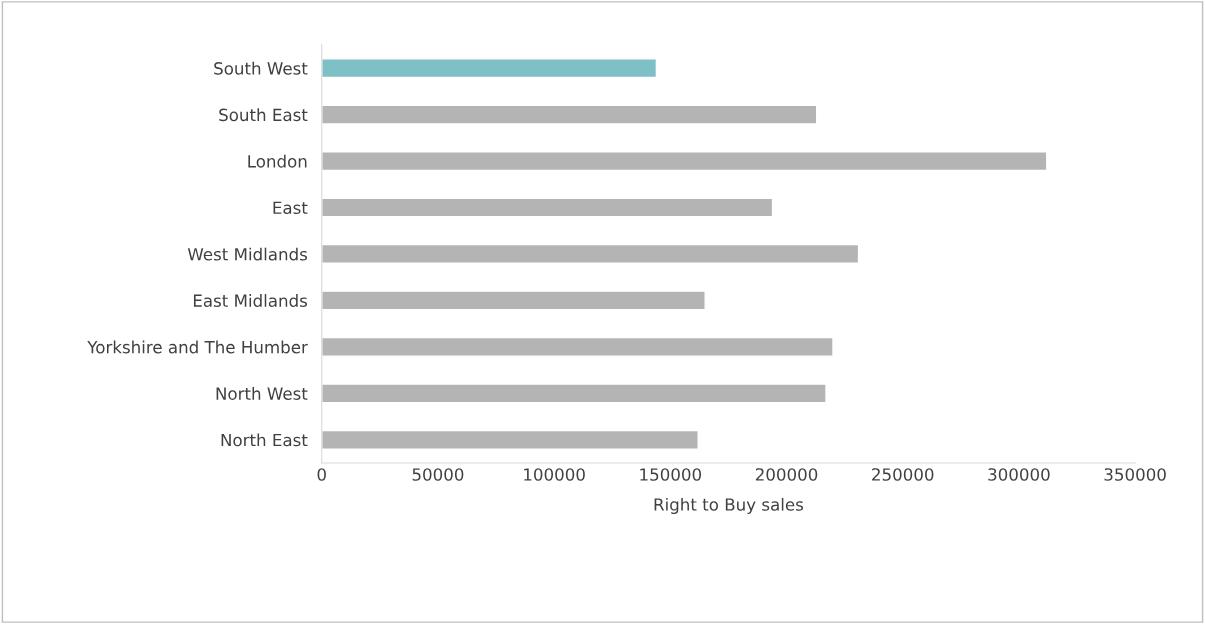 The width and height of the screenshot is (1205, 624). Describe the element at coordinates (671, 474) in the screenshot. I see `x-tick-label: 150000` at that location.